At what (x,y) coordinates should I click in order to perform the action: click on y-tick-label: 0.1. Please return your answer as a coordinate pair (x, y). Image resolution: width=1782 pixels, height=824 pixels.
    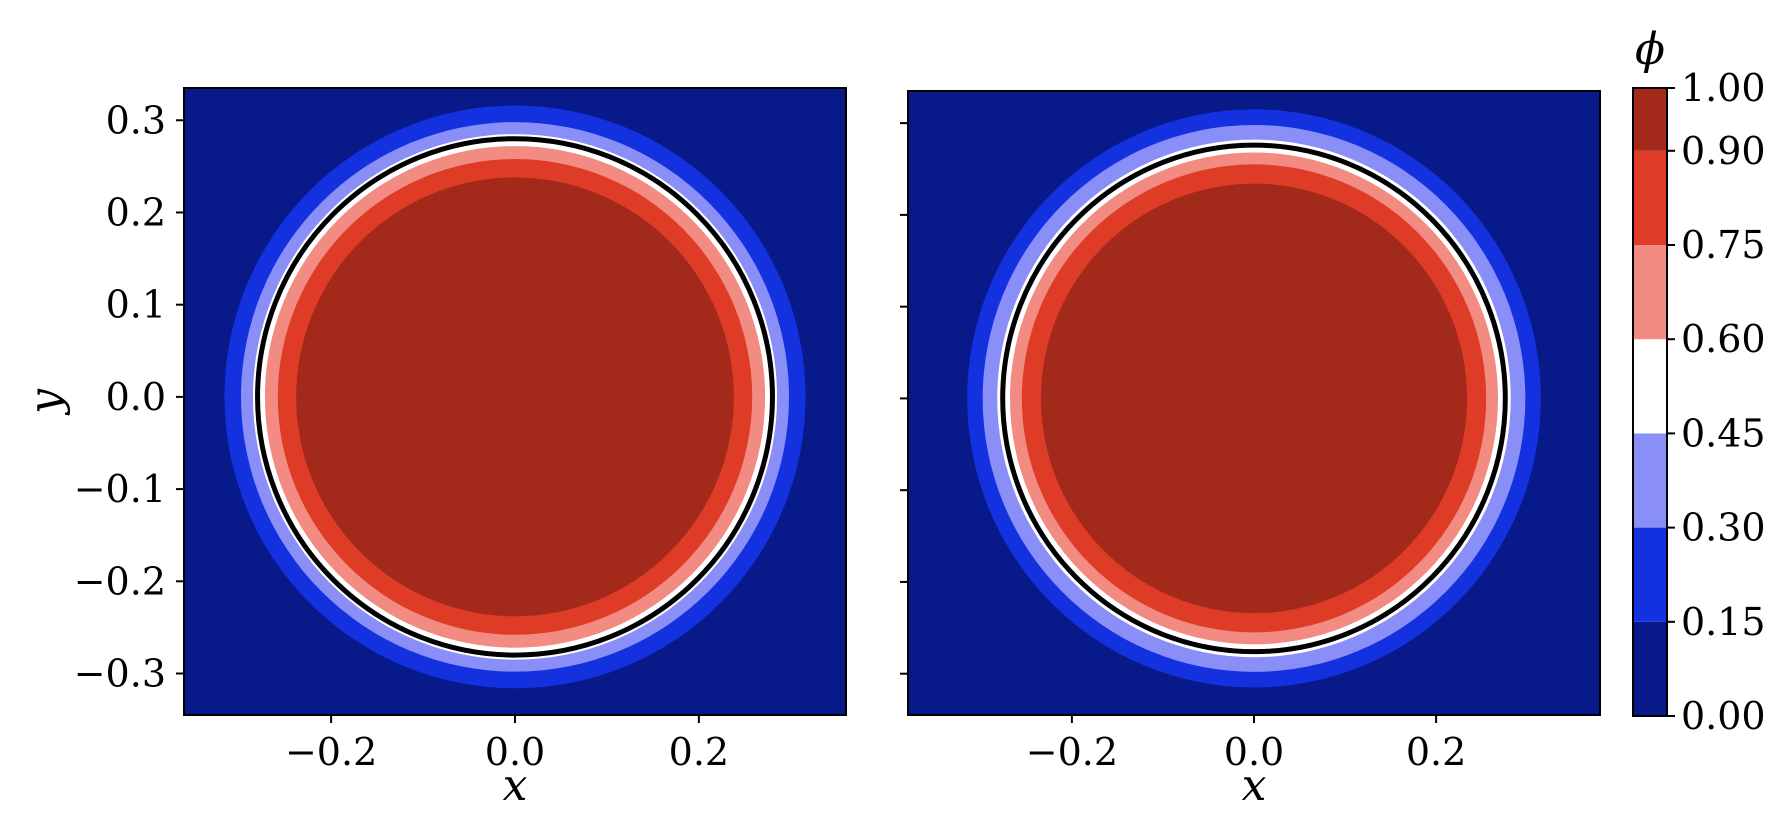
    Looking at the image, I should click on (136, 305).